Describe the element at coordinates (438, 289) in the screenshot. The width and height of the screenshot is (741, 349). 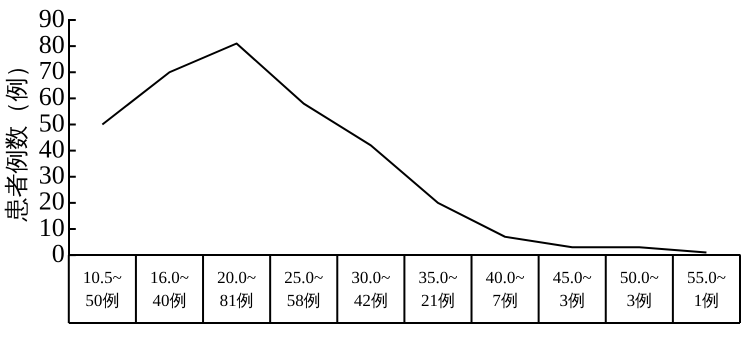
I see `x-tick-label: 35.0~ 21例` at that location.